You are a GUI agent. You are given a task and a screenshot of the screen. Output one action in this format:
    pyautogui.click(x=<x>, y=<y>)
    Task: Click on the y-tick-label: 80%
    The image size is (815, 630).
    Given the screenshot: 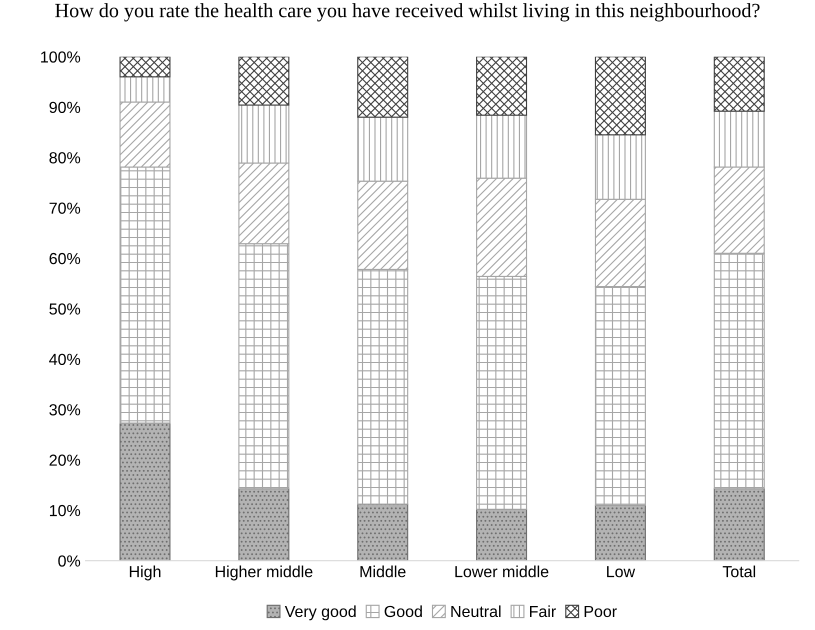 What is the action you would take?
    pyautogui.click(x=64, y=158)
    